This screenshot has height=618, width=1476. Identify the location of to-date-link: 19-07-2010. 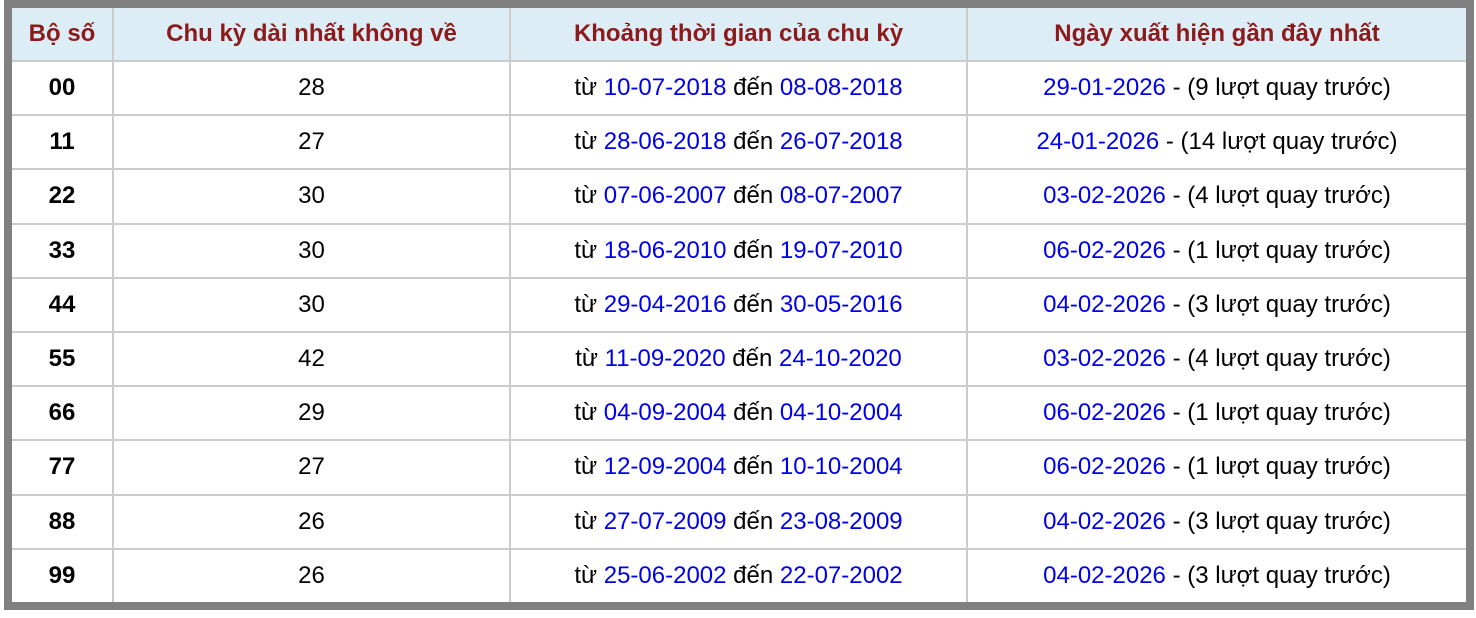
(841, 250).